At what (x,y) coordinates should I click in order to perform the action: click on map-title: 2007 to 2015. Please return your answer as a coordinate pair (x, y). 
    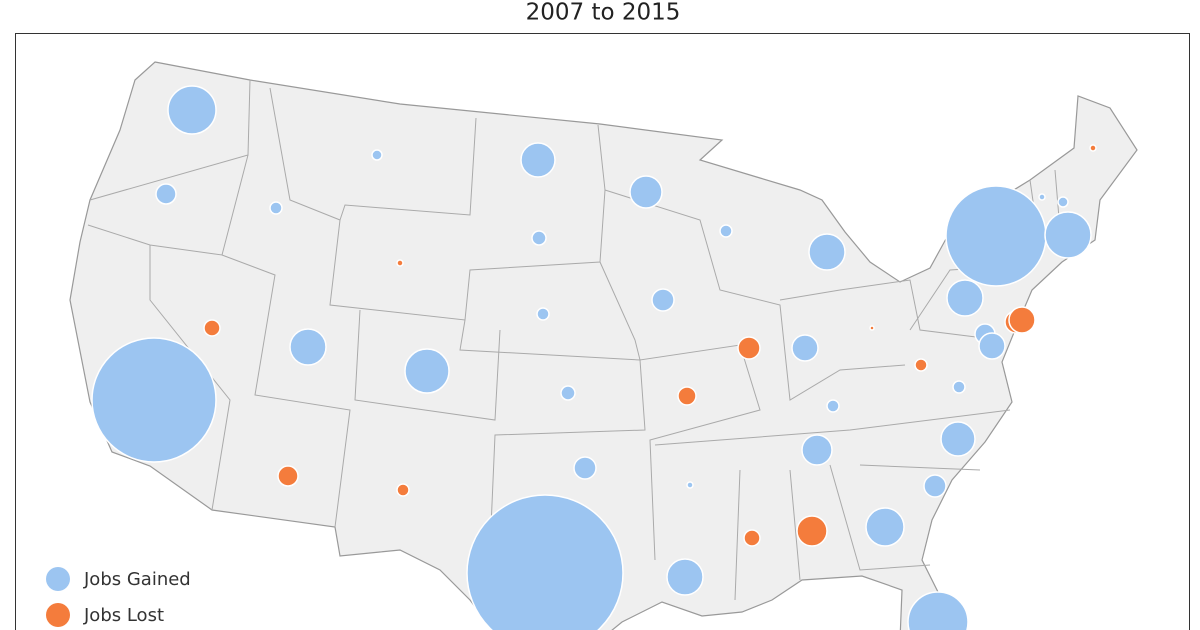
    Looking at the image, I should click on (603, 13).